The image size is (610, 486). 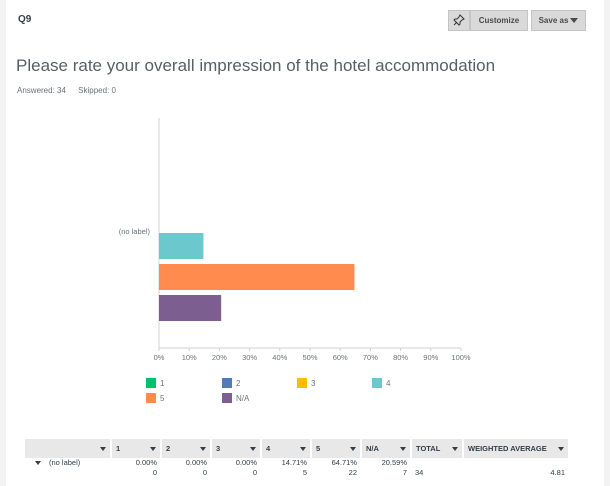 I want to click on percent-cell: 20.59%, so click(x=394, y=462).